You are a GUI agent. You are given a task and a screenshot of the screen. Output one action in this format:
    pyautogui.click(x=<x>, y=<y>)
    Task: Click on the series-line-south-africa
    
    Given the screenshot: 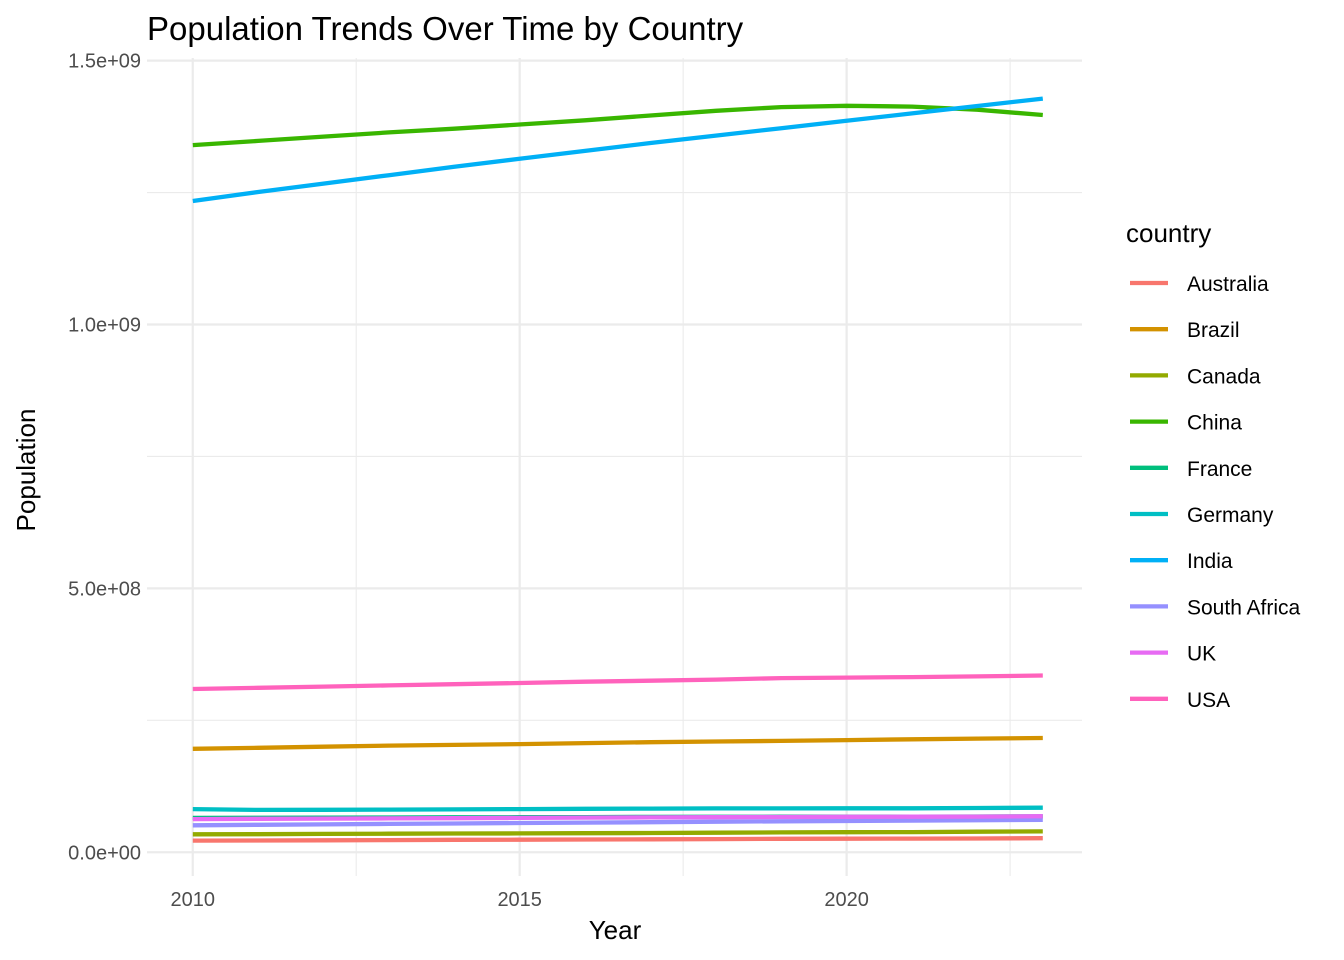 What is the action you would take?
    pyautogui.click(x=617, y=822)
    